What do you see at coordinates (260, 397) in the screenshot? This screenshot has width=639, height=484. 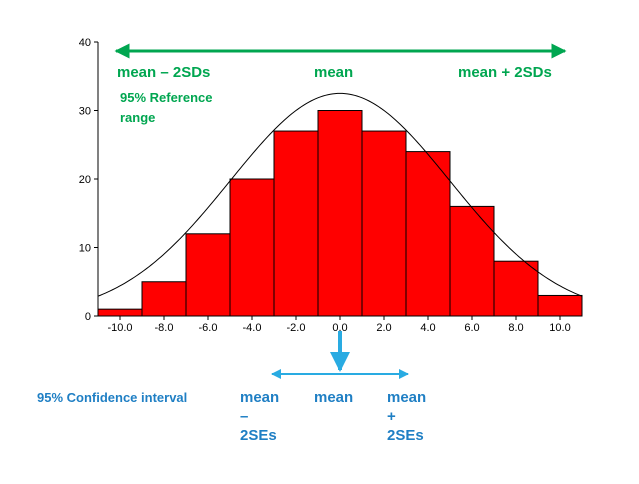 I see `mean-minus-2se-line: mean` at bounding box center [260, 397].